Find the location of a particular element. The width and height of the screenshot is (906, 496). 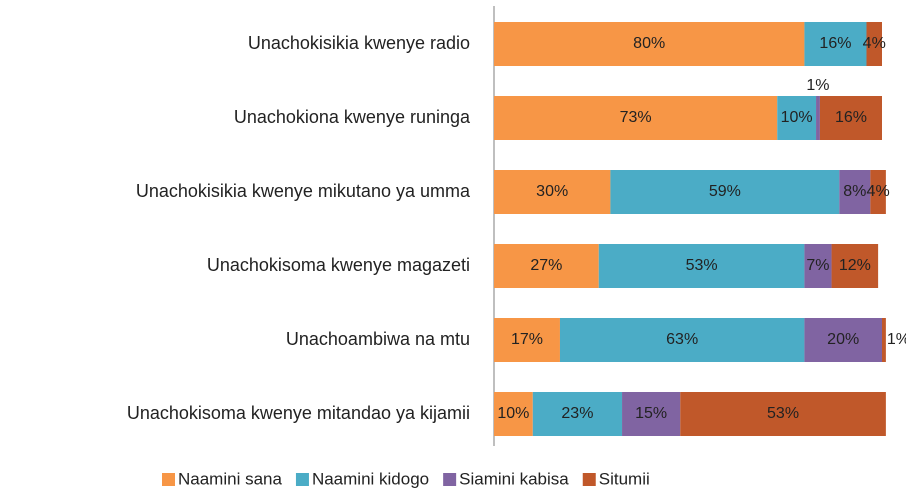

category-label: Unachokisoma kwenye mitandao ya kijamii is located at coordinates (298, 413).